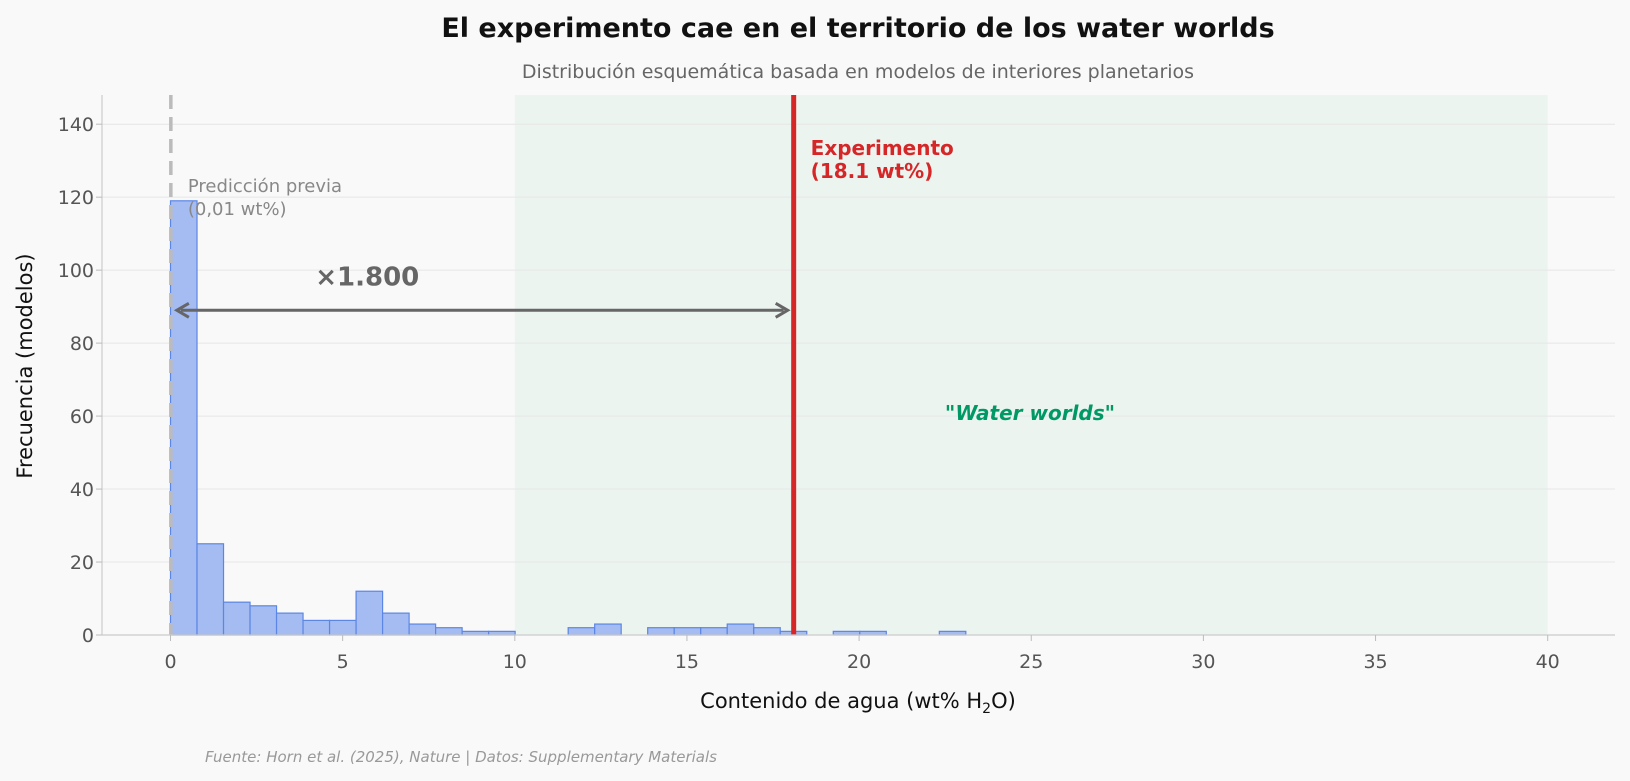 The width and height of the screenshot is (1630, 781). I want to click on x-tick-label: 15, so click(687, 662).